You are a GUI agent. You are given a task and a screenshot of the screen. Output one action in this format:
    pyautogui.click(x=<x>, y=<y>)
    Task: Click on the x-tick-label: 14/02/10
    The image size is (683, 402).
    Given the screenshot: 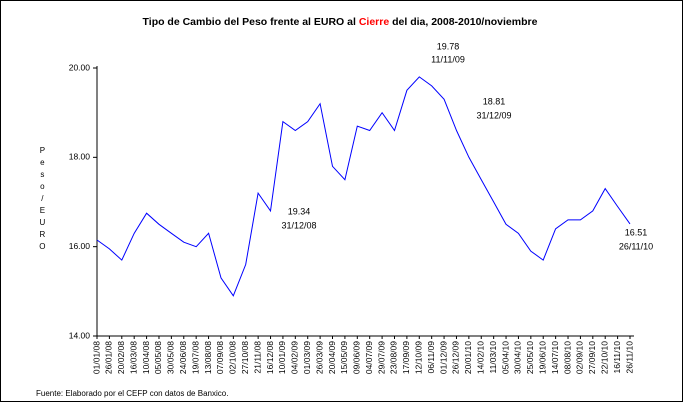 What is the action you would take?
    pyautogui.click(x=481, y=357)
    